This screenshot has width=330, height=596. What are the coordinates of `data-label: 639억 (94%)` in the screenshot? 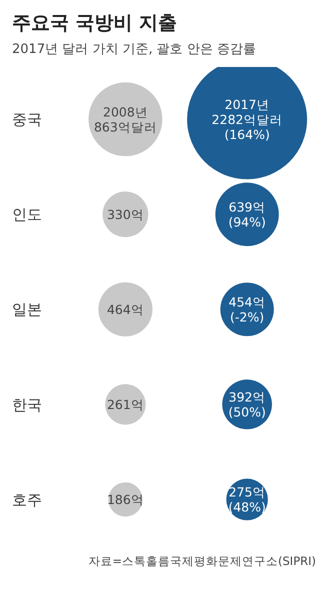 It's located at (247, 214).